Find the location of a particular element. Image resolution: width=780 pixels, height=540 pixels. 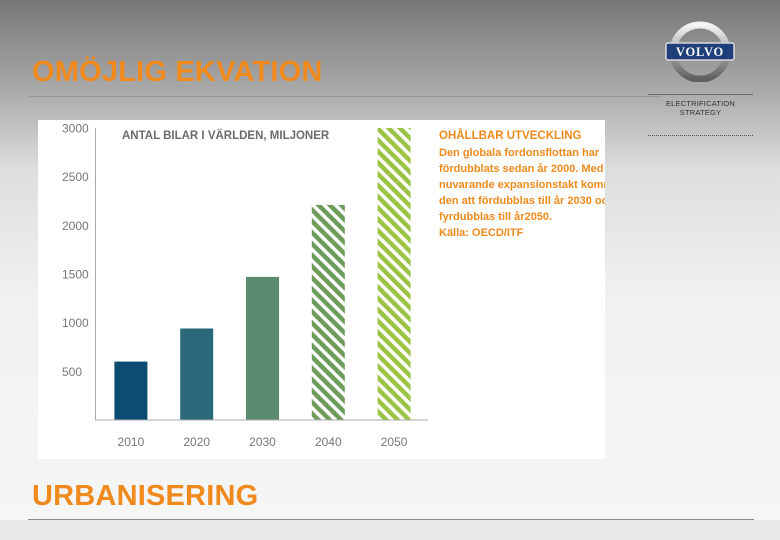

volvo-logo-text: VOLVO is located at coordinates (700, 52).